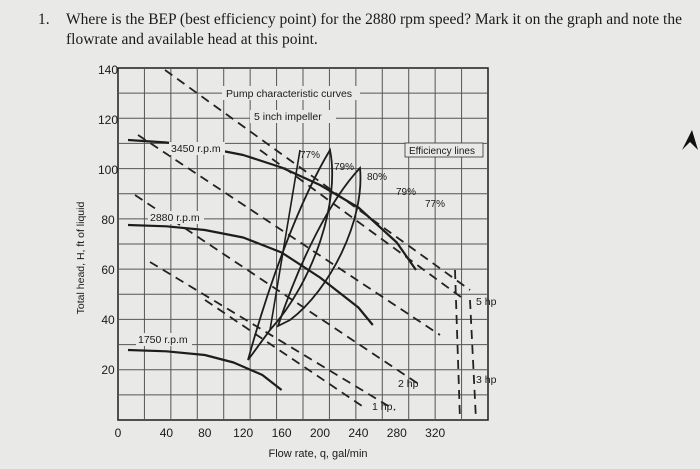 The image size is (700, 469). I want to click on y-tick-label: 140, so click(108, 70).